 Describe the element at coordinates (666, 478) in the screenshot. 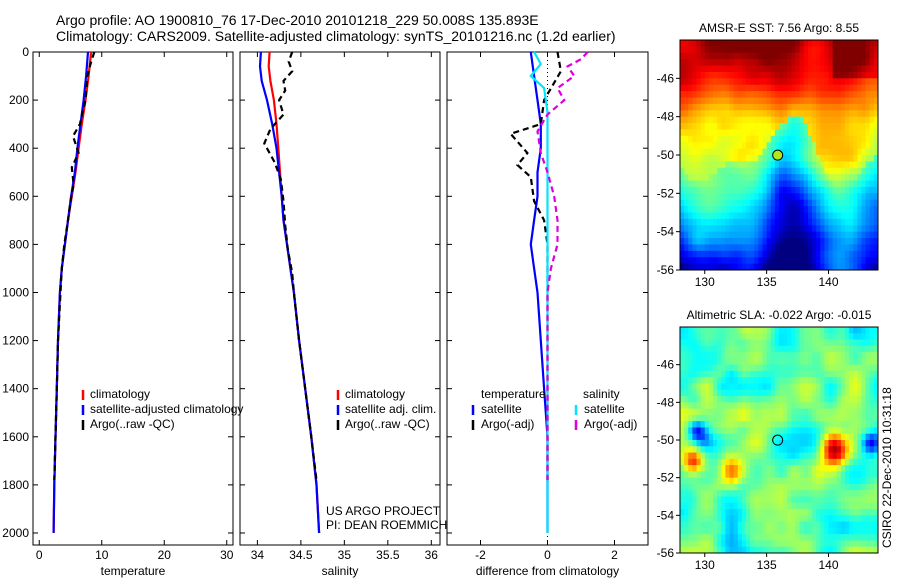

I see `sla-ytick-label: -52` at that location.